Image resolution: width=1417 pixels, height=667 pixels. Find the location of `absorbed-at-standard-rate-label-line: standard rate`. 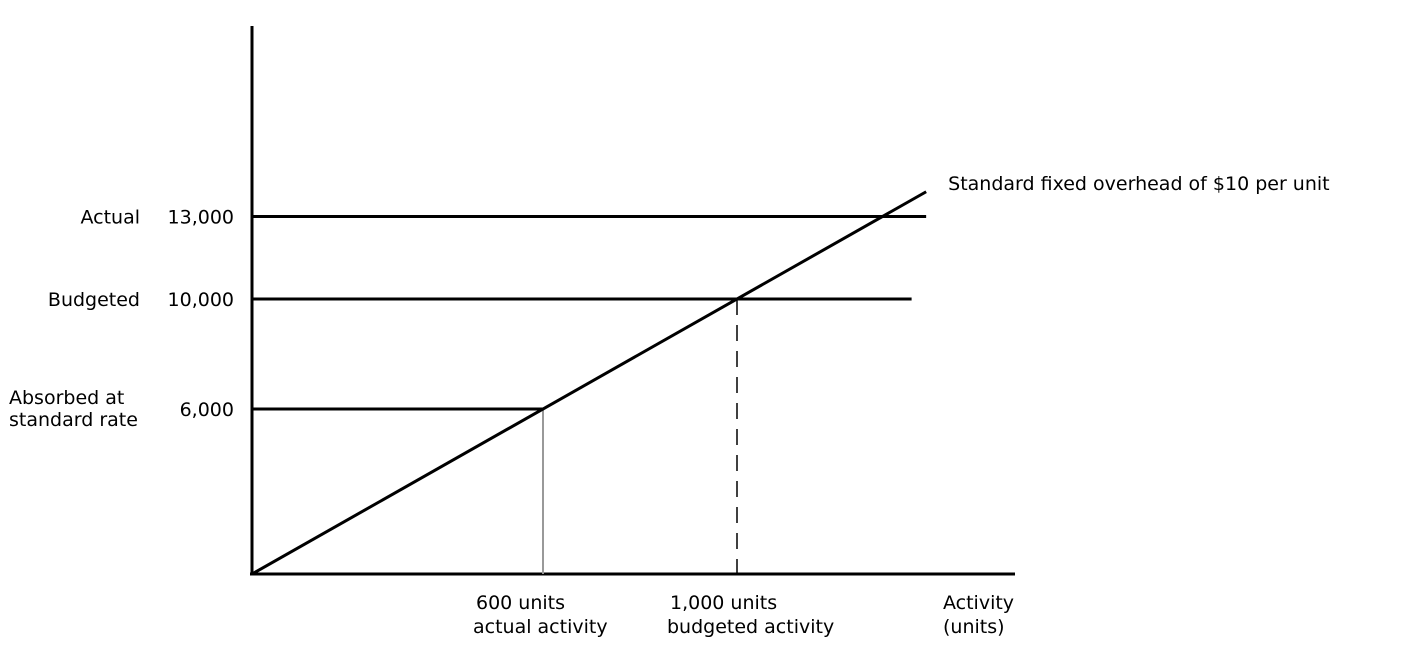

absorbed-at-standard-rate-label-line: standard rate is located at coordinates (73, 420).